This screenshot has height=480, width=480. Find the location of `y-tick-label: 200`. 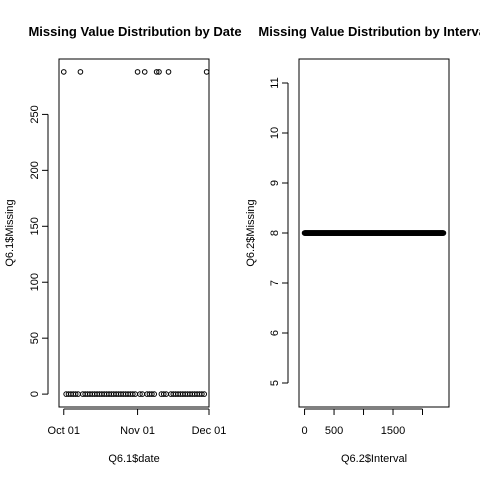

y-tick-label: 200 is located at coordinates (35, 170).